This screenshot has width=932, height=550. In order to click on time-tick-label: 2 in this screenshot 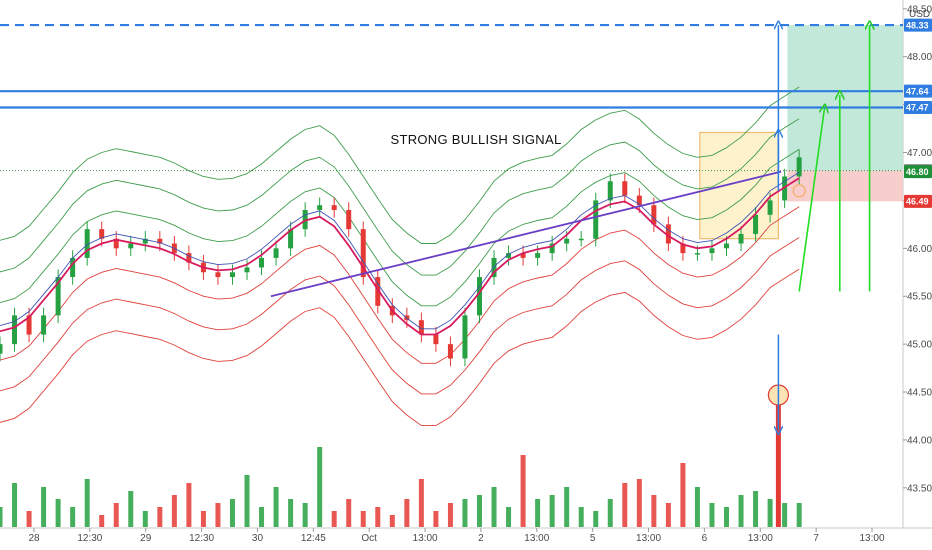, I will do `click(481, 538)`.